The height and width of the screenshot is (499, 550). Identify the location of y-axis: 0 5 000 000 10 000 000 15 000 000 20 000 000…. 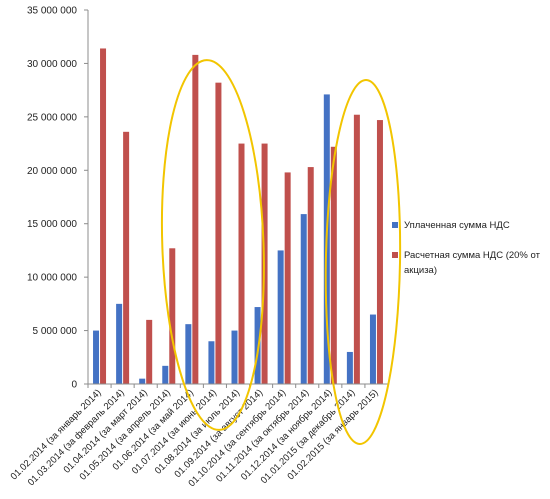
(58, 198).